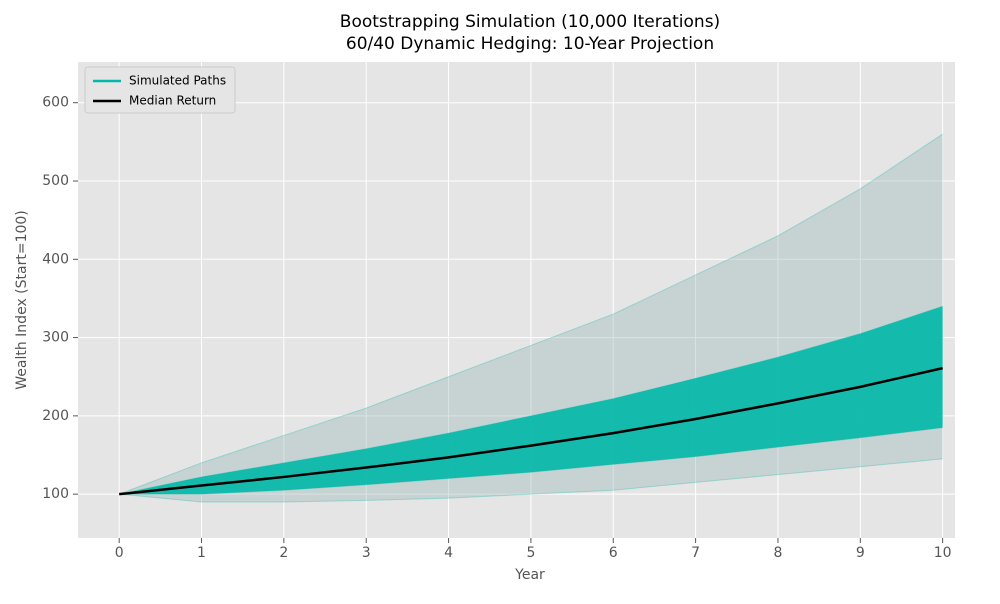 This screenshot has height=604, width=1000. What do you see at coordinates (530, 553) in the screenshot?
I see `x-tick-label: 5` at bounding box center [530, 553].